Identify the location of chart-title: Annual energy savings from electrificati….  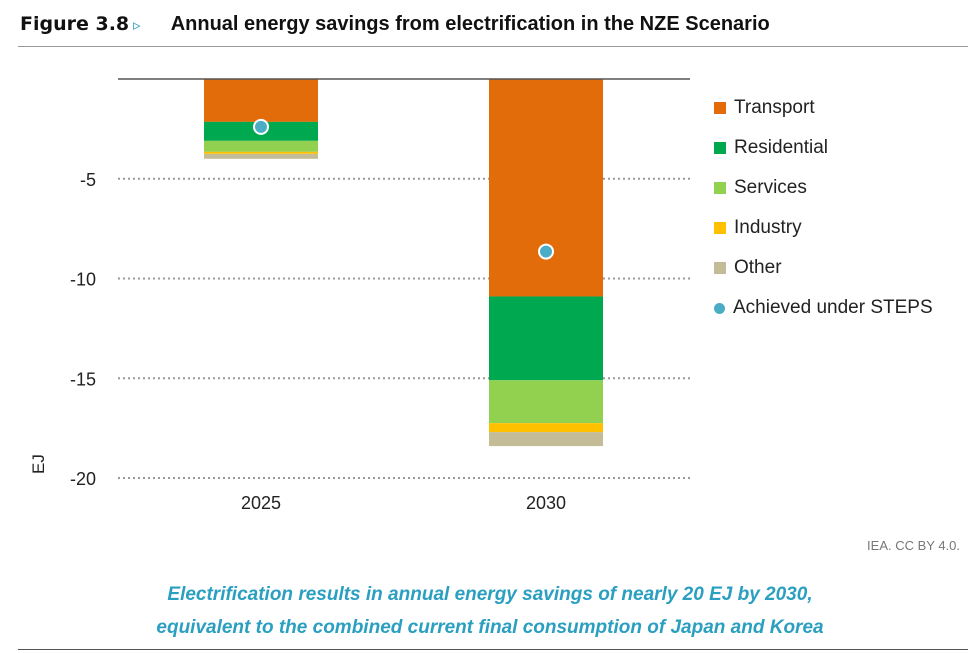
(470, 24).